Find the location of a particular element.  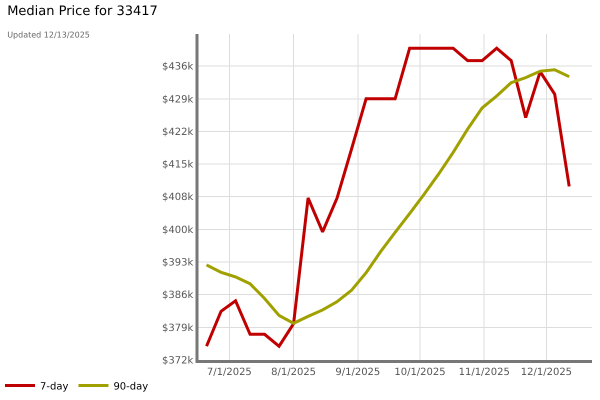

y-tick-label: $372k is located at coordinates (178, 361).